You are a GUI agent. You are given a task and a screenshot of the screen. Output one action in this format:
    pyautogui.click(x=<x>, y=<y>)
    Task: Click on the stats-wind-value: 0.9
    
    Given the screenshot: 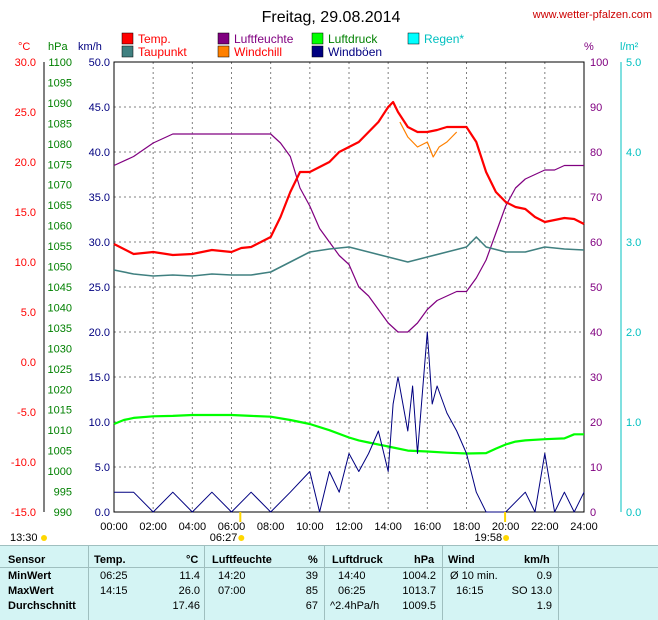 What is the action you would take?
    pyautogui.click(x=544, y=576)
    